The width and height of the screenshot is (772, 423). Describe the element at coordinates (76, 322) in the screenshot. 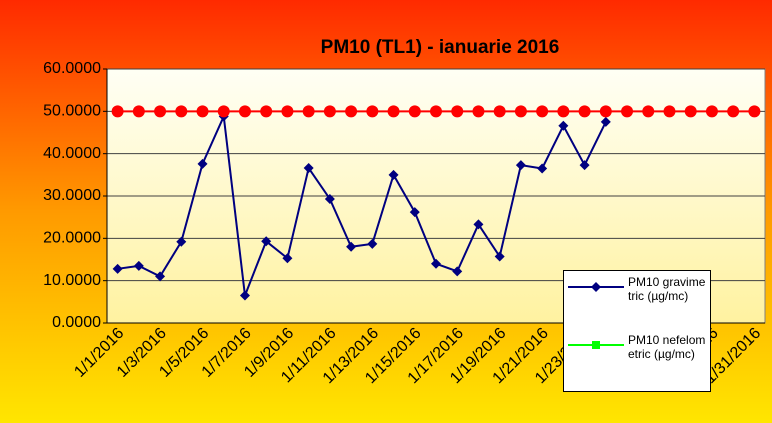

I see `y-tick-label: 0.0000` at that location.